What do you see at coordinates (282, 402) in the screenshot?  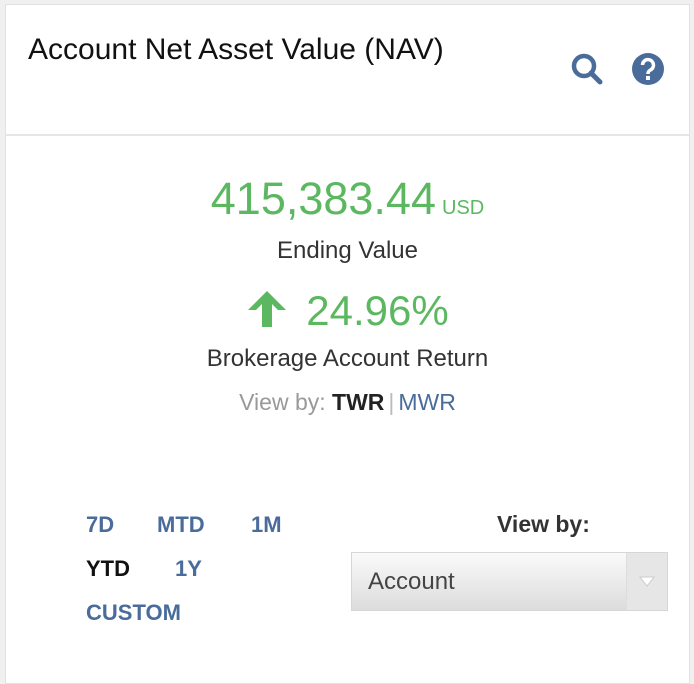 I see `view-by-label: View by:` at bounding box center [282, 402].